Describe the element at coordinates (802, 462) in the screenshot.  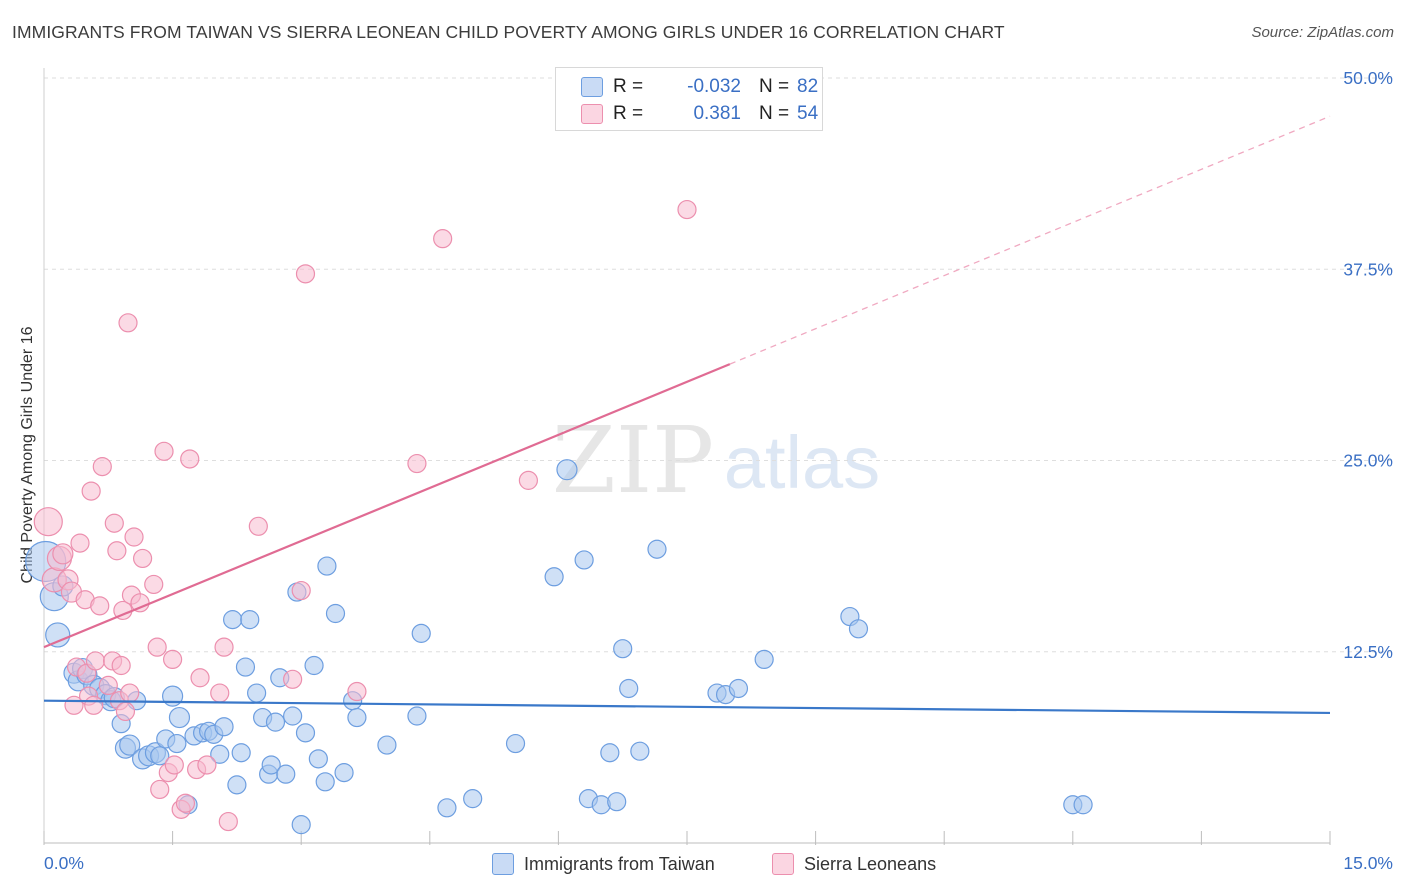
I see `watermark-atlas: atlas` at that location.